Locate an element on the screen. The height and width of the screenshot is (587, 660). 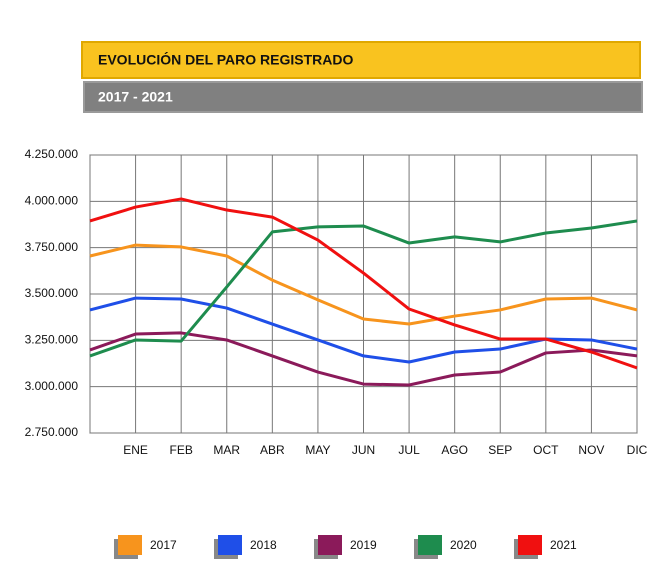
x-tick-label: ENE is located at coordinates (135, 450).